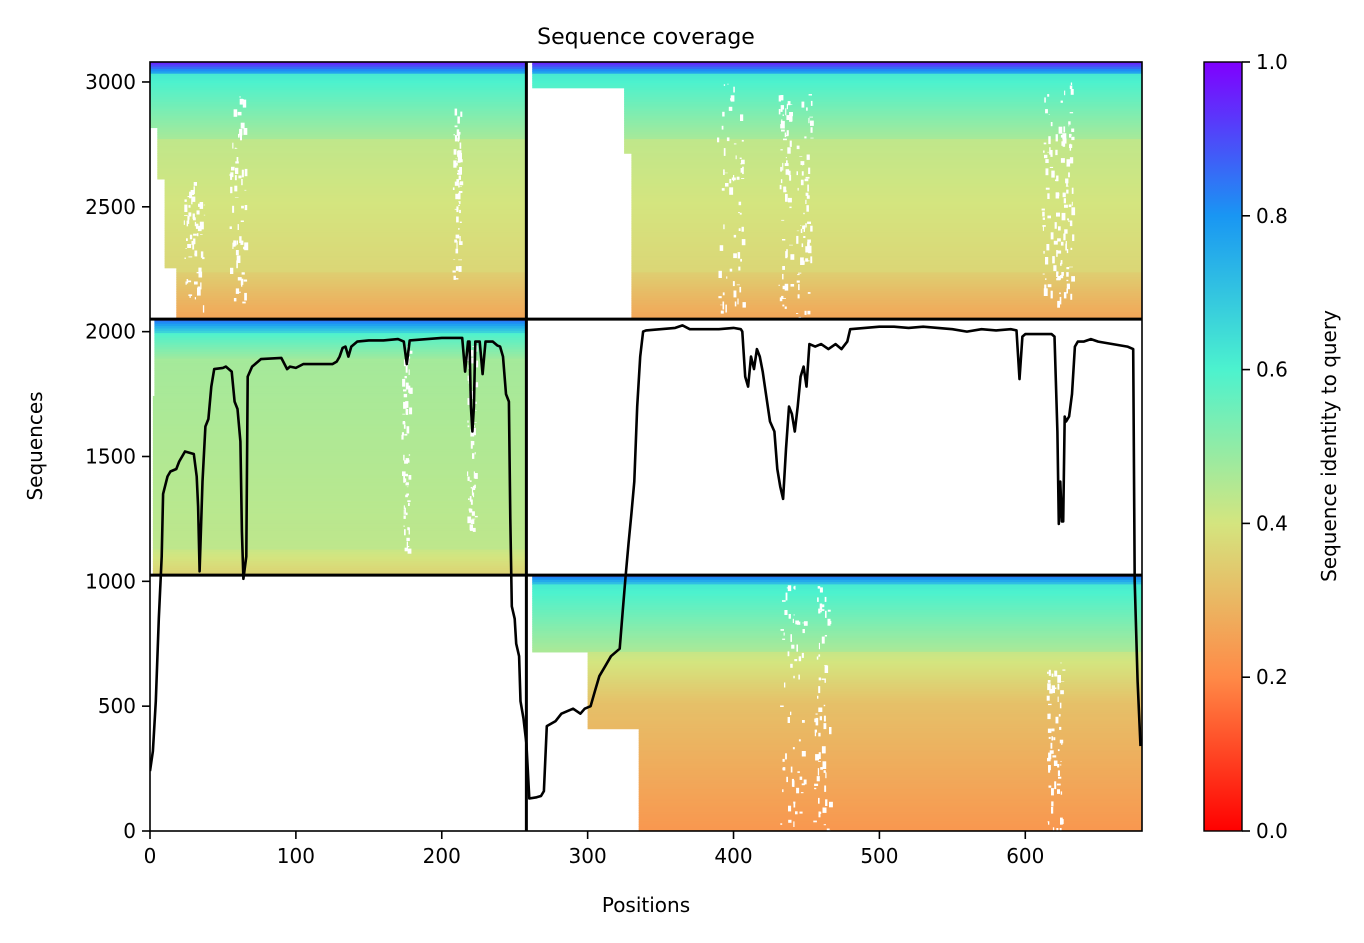 This screenshot has width=1364, height=943. What do you see at coordinates (1272, 523) in the screenshot?
I see `colorbar-tick-label: 0.4` at bounding box center [1272, 523].